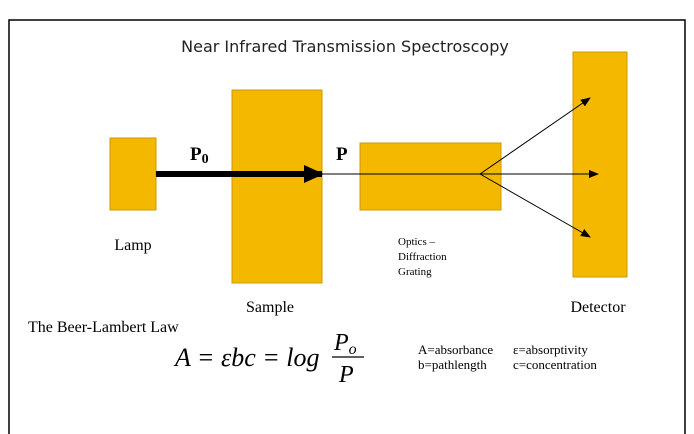  Describe the element at coordinates (342, 154) in the screenshot. I see `p-label: P` at that location.